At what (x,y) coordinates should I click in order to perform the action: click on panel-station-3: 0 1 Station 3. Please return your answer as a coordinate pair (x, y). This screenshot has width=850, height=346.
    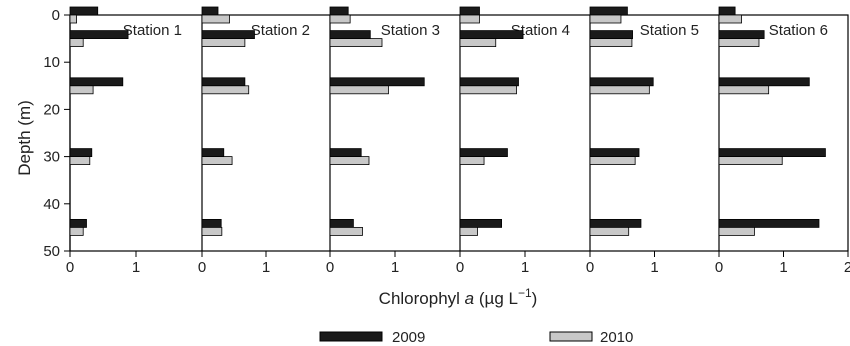
    Looking at the image, I should click on (383, 141).